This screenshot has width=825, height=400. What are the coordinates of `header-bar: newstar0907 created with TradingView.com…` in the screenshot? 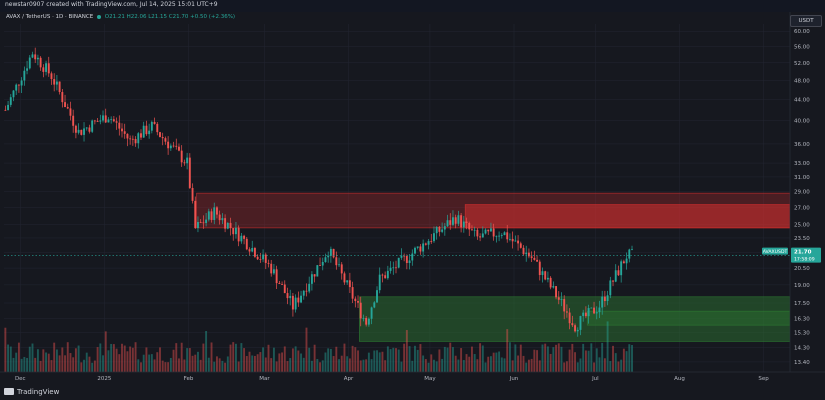 It's located at (412, 6).